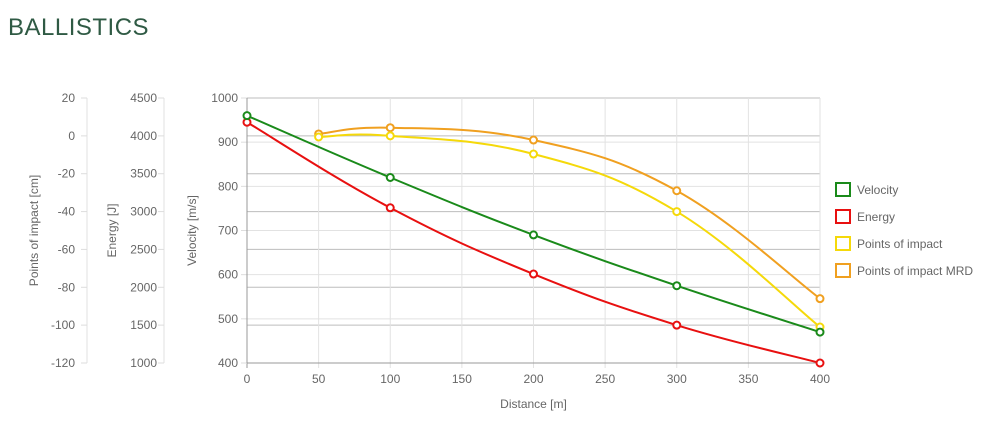 Image resolution: width=986 pixels, height=429 pixels. What do you see at coordinates (34, 230) in the screenshot?
I see `y-axis-title-poi: Points of impact [cm]` at bounding box center [34, 230].